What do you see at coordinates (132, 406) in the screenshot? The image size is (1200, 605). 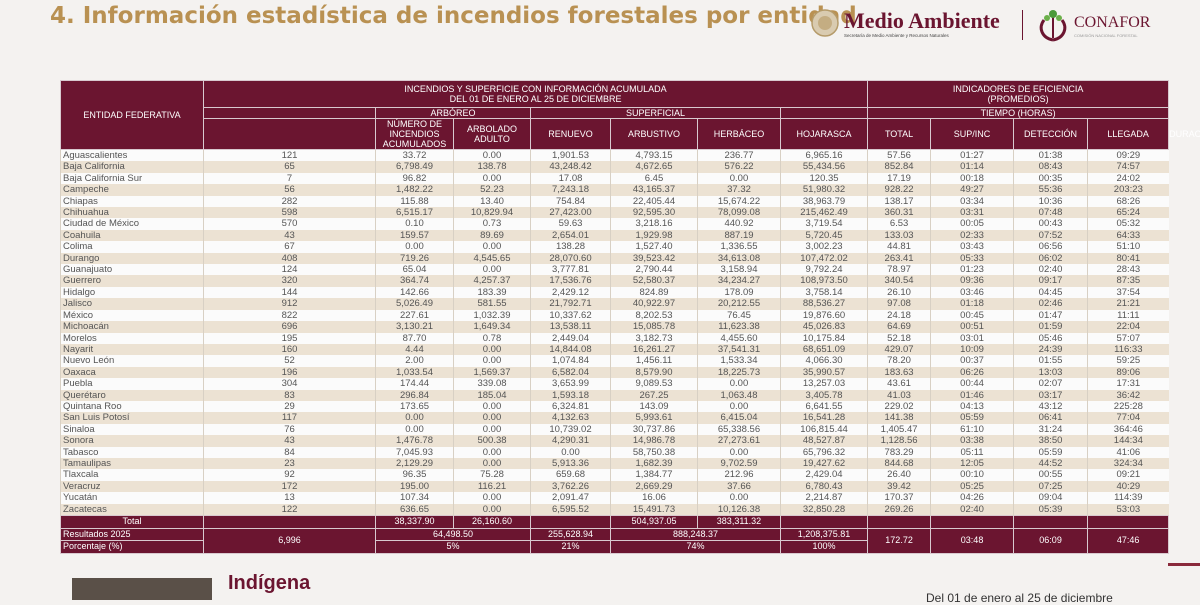 I see `state-name: Quintana Roo` at bounding box center [132, 406].